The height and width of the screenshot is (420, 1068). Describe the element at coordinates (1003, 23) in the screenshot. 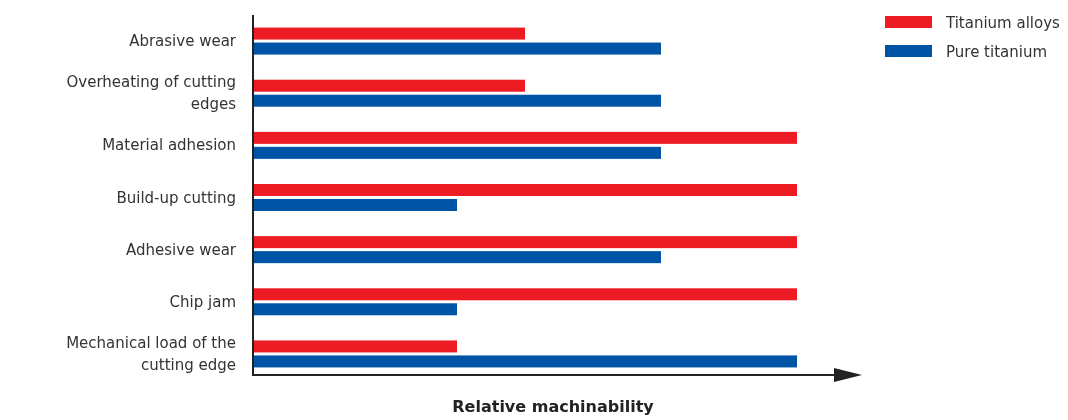

I see `legend-label: Titanium alloys` at that location.